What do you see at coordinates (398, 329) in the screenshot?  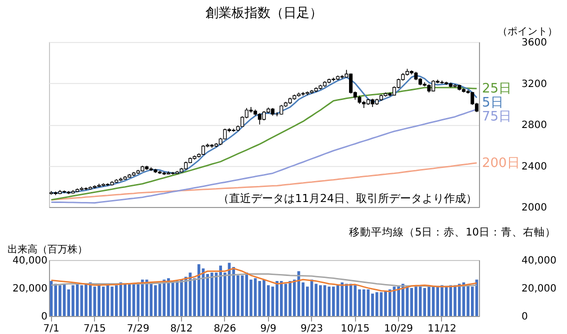 I see `x-tick-label: 10/29` at bounding box center [398, 329].